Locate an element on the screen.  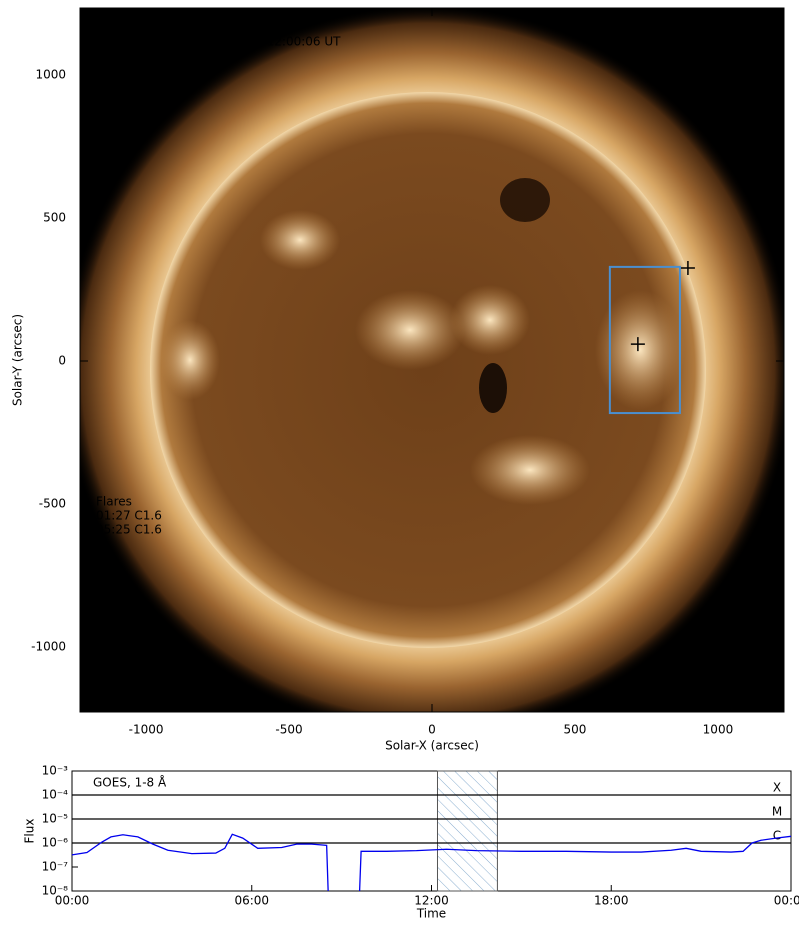
y-tick-label: 10⁻⁵ is located at coordinates (55, 819).